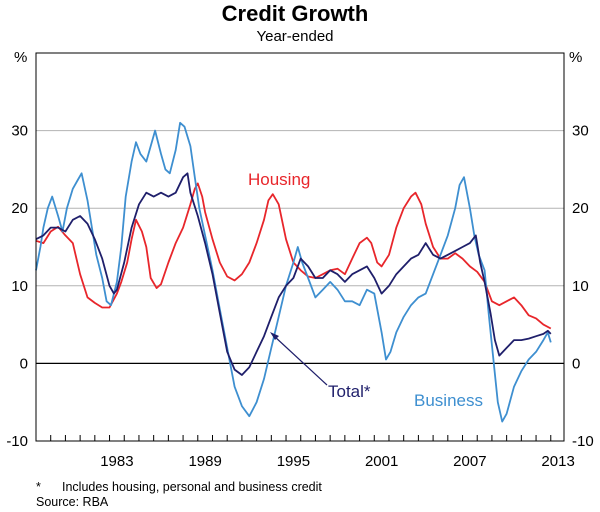 The image size is (600, 512). Describe the element at coordinates (576, 363) in the screenshot. I see `y-tick-right-0: 0` at that location.